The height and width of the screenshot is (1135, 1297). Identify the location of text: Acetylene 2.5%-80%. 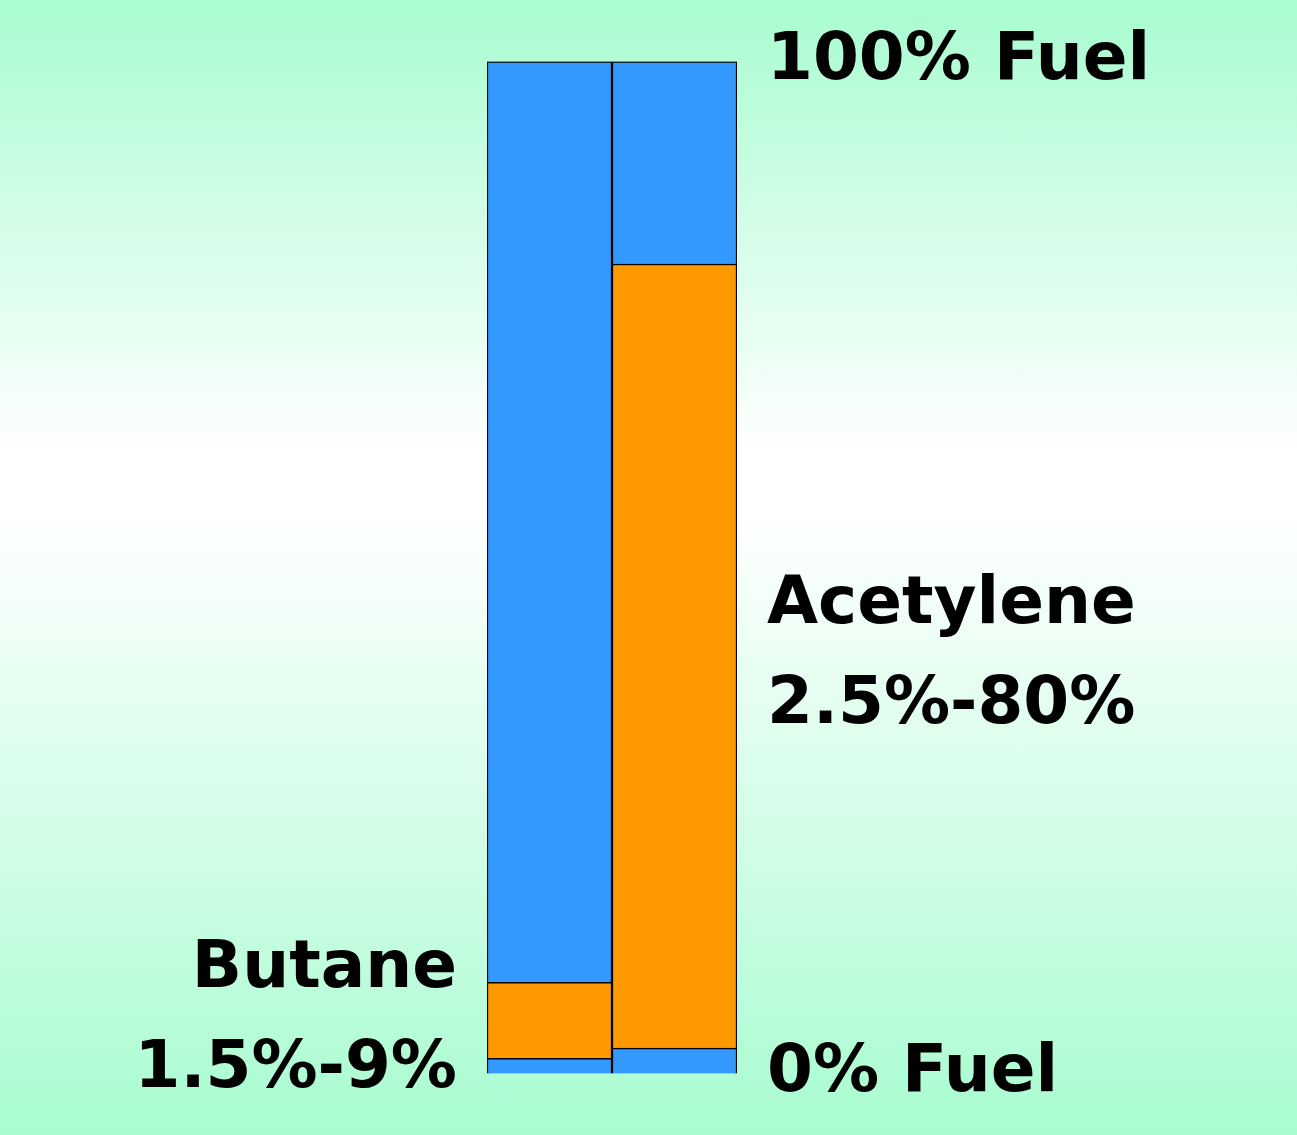
(951, 651).